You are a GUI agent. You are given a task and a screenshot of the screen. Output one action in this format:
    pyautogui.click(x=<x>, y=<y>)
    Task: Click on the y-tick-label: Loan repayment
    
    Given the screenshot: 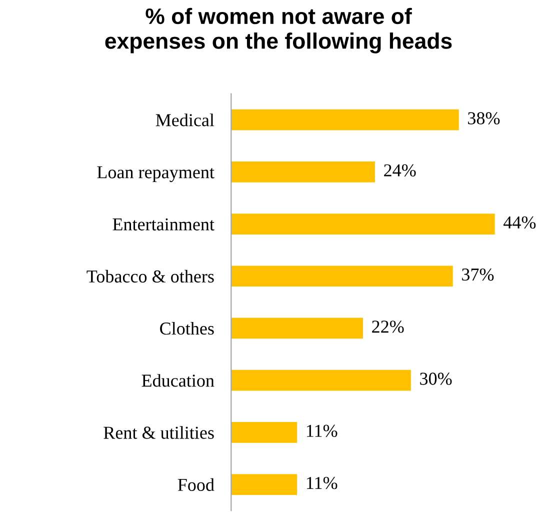 What is the action you would take?
    pyautogui.click(x=155, y=174)
    